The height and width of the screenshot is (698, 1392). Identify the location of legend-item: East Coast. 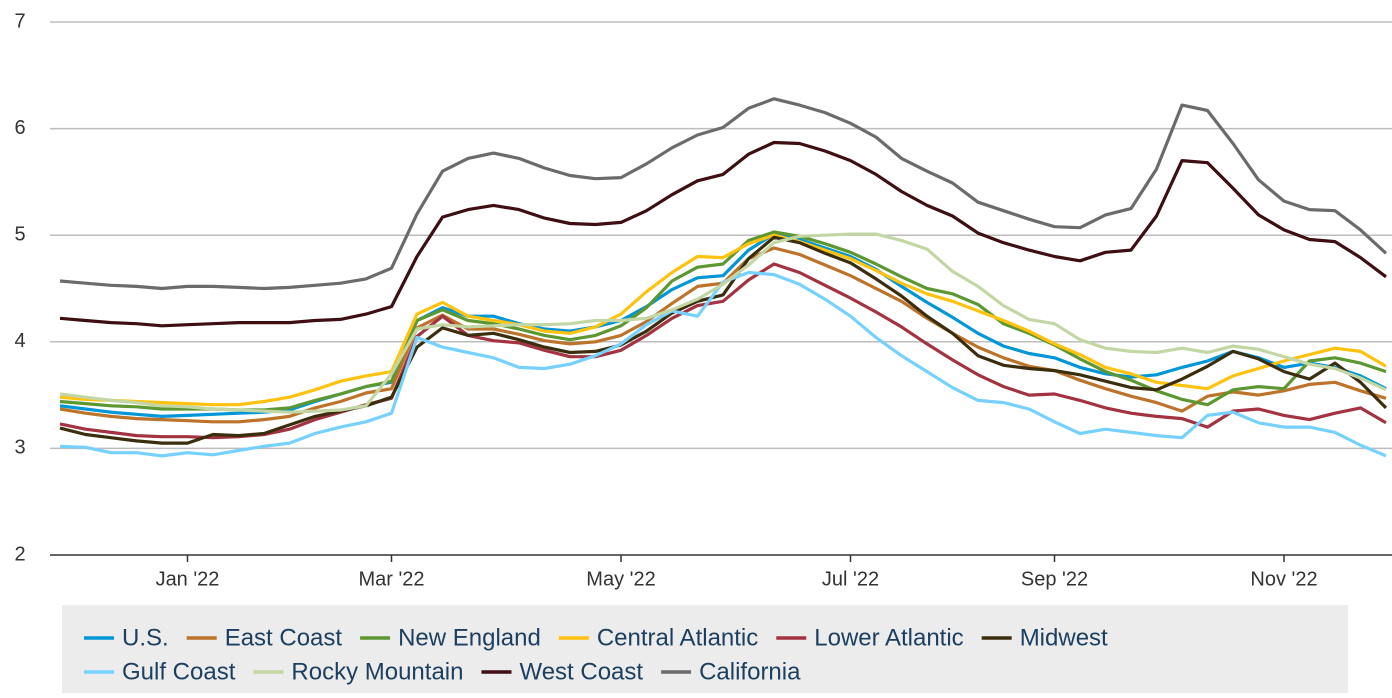
(264, 637).